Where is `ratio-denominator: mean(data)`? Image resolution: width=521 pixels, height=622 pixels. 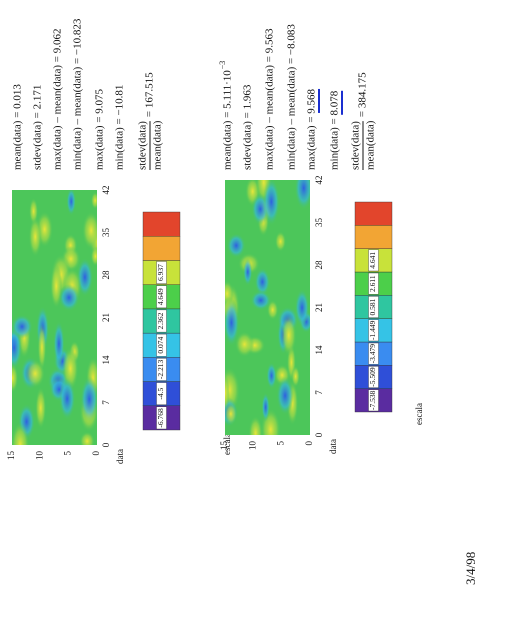 ratio-denominator: mean(data) is located at coordinates (158, 145).